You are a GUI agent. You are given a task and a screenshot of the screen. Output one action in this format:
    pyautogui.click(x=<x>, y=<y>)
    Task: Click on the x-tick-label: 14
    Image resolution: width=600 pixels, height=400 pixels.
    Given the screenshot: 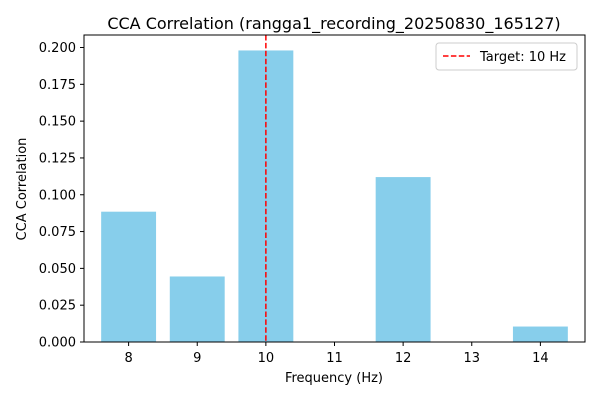 What is the action you would take?
    pyautogui.click(x=540, y=358)
    